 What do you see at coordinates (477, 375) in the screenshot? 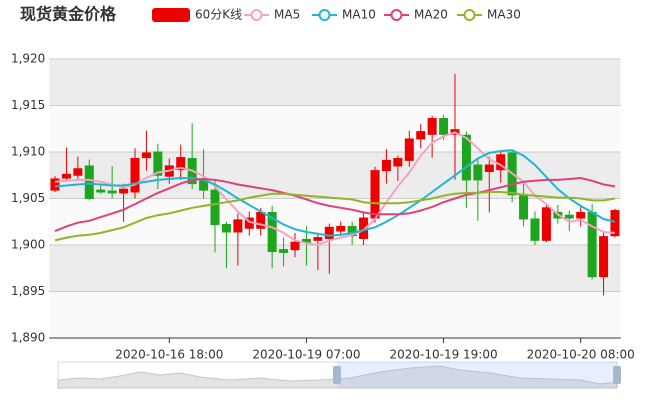
I see `zoom-window` at bounding box center [477, 375].